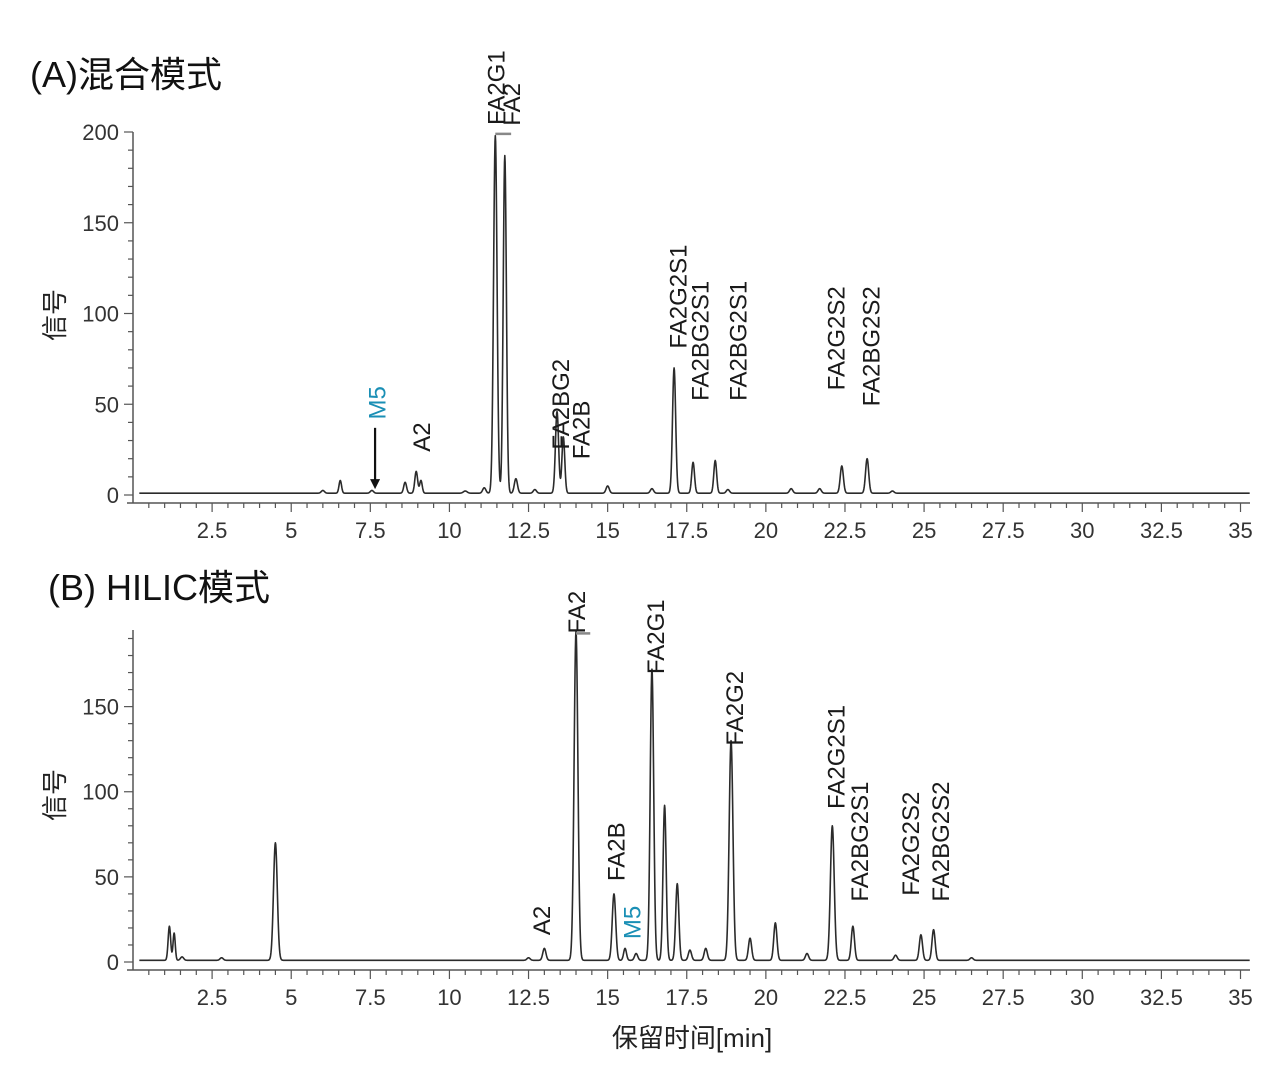  I want to click on panel-a-x-tick-label: 25, so click(924, 530).